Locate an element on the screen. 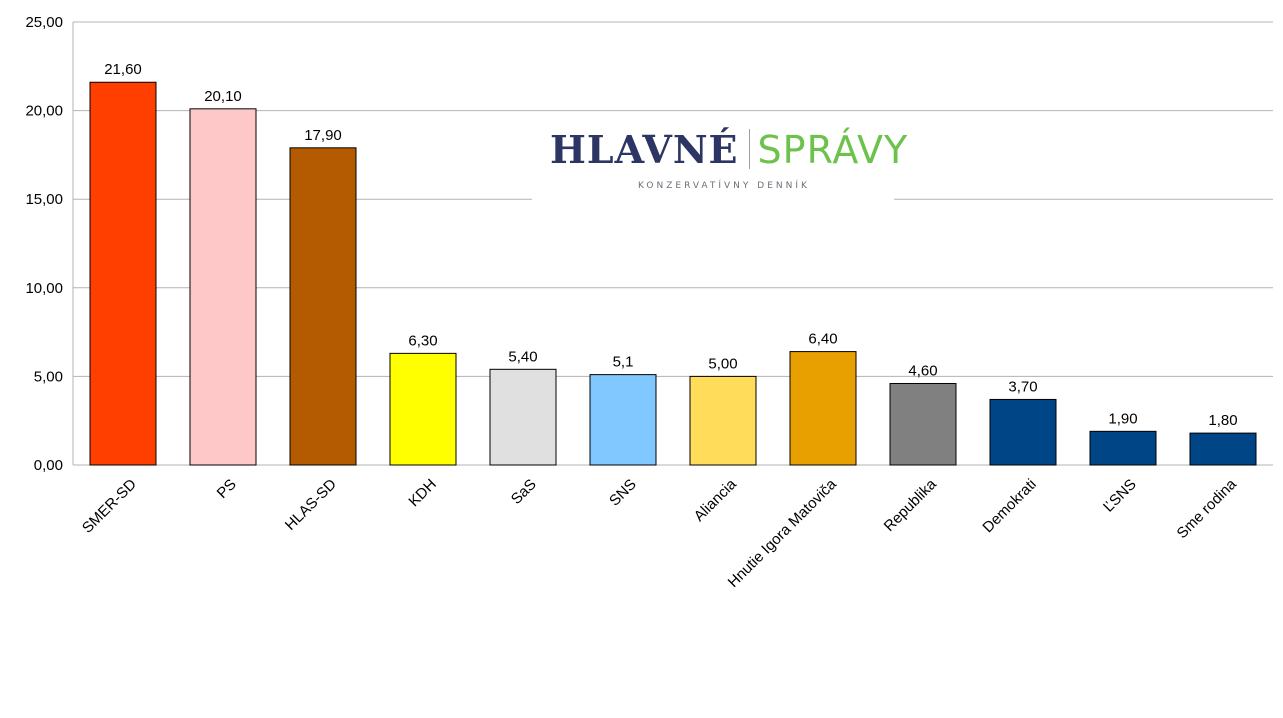  x-tick-label: Demokrati is located at coordinates (1009, 506).